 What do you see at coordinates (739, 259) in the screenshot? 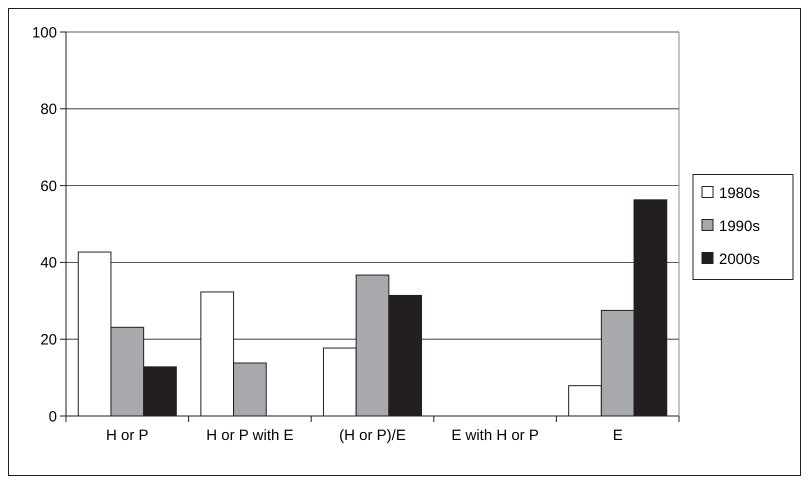
I see `legend-label: 2000s` at bounding box center [739, 259].